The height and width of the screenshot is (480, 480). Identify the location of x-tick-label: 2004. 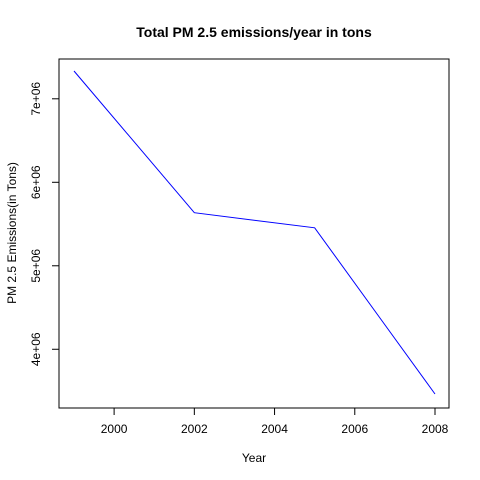
(274, 429).